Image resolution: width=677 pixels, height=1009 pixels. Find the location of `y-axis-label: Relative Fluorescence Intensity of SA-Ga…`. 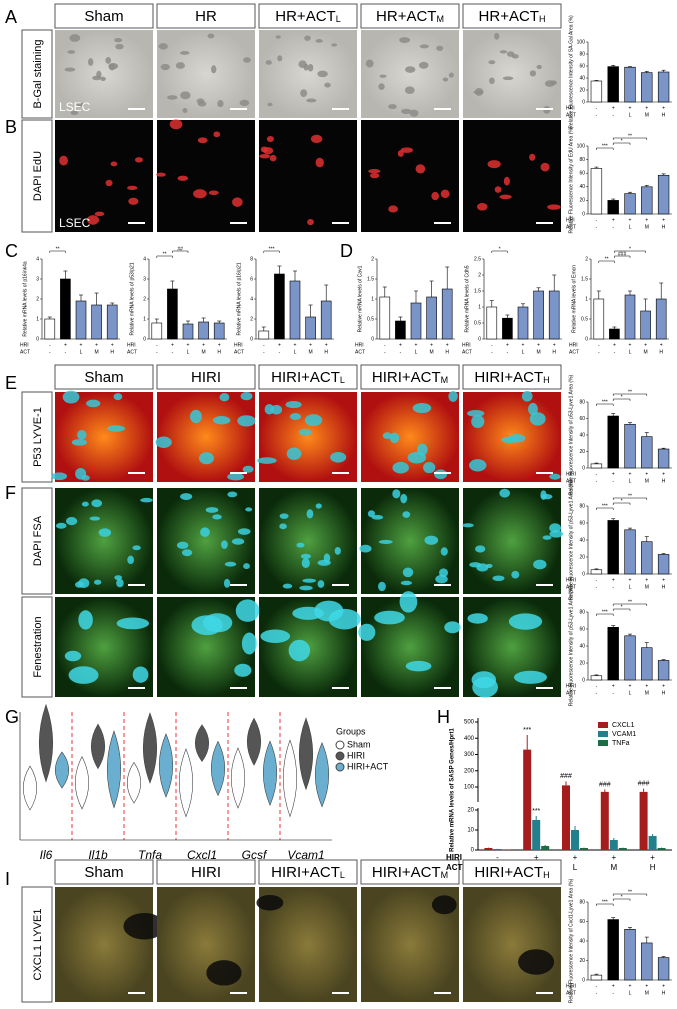

y-axis-label: Relative Fluorescence Intensity of SA-Ga… is located at coordinates (571, 72).